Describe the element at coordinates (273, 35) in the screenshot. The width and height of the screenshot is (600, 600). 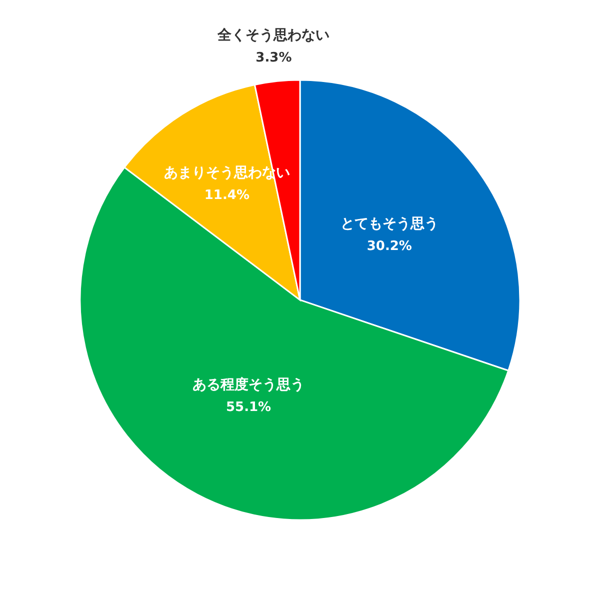
I see `slice-label: 全くそう思わない` at that location.